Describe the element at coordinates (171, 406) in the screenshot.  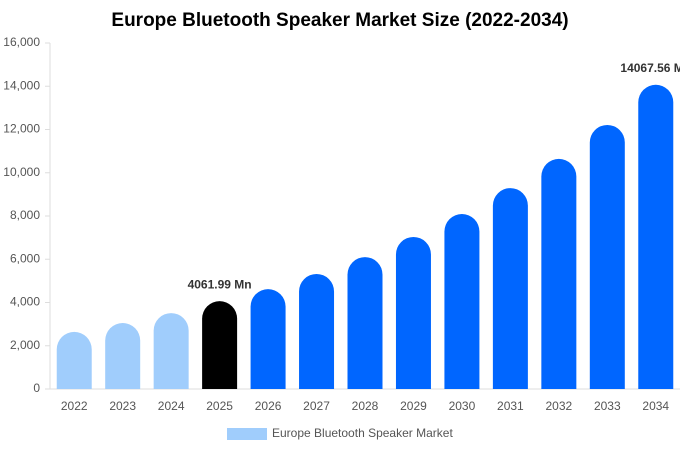
I see `x-tick-label: 2024` at that location.